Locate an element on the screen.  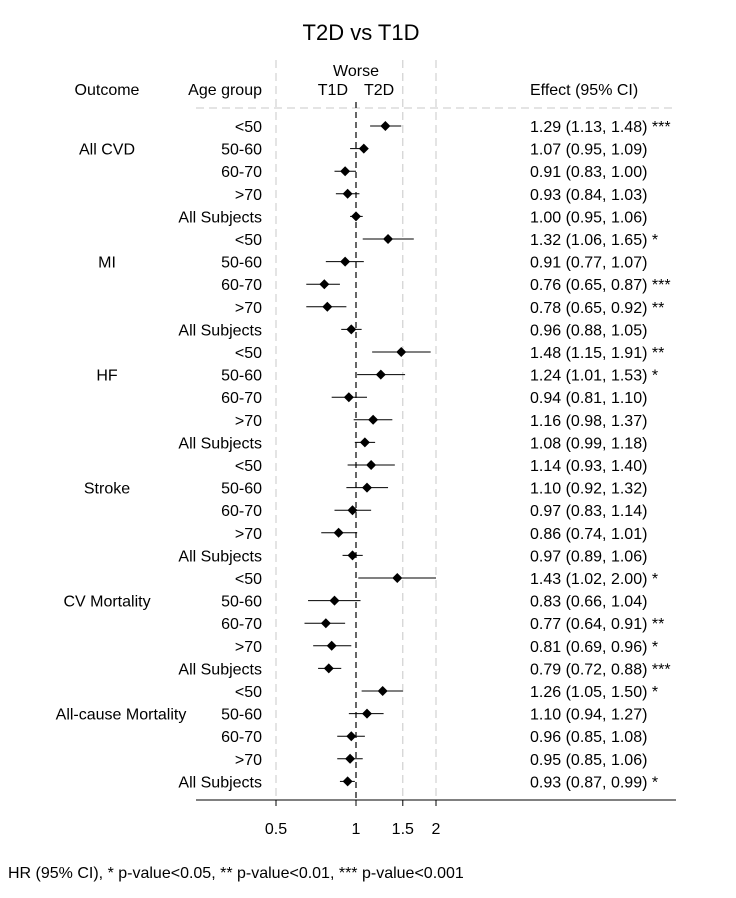
outcome-label: CV Mortality is located at coordinates (106, 601).